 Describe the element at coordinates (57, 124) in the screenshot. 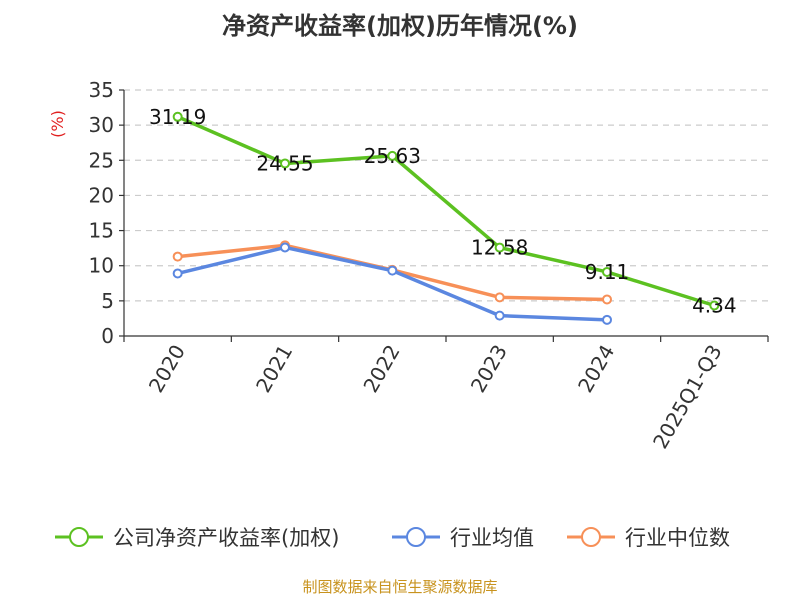

I see `y-axis-unit: (%)` at that location.